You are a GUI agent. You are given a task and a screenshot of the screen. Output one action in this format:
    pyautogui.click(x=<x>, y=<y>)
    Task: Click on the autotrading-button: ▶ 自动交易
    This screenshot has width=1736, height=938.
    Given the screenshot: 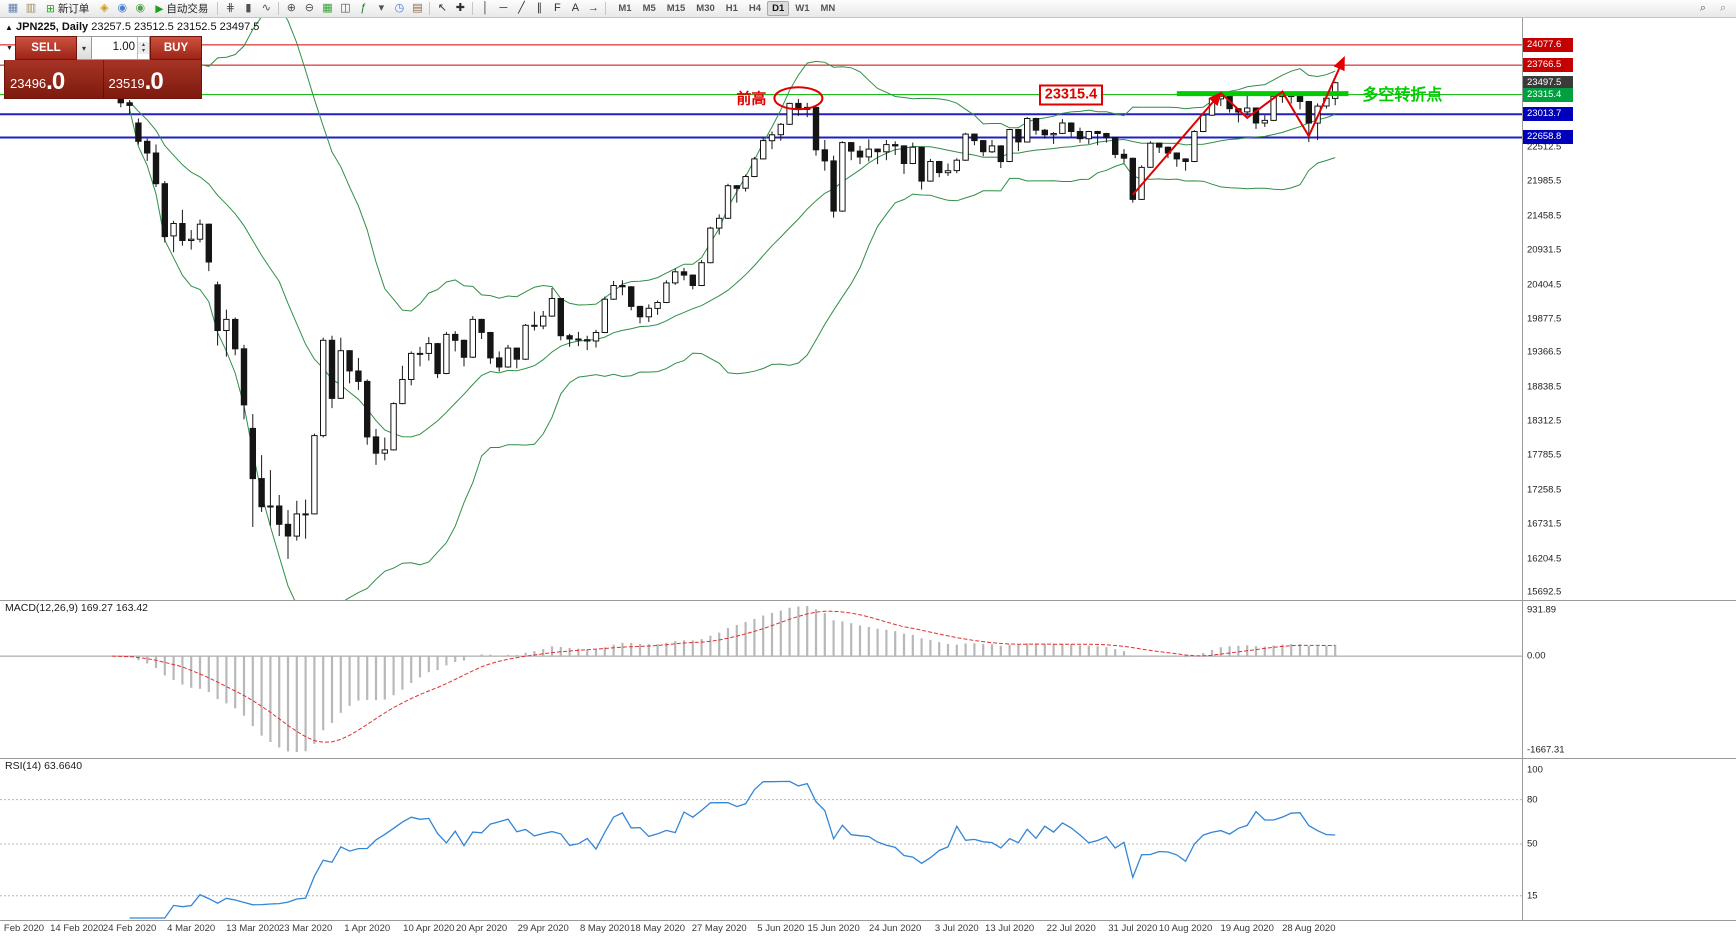 What is the action you would take?
    pyautogui.click(x=181, y=8)
    